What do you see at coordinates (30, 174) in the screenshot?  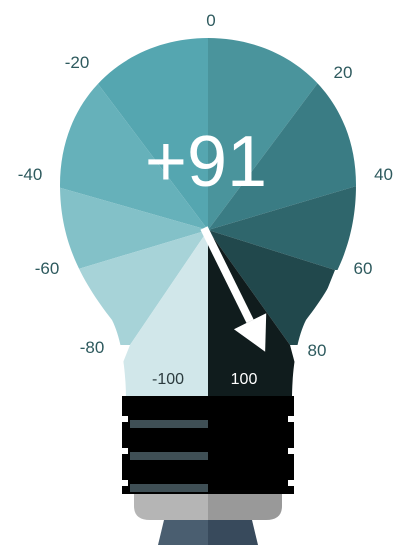 I see `tick-label: -40` at bounding box center [30, 174].